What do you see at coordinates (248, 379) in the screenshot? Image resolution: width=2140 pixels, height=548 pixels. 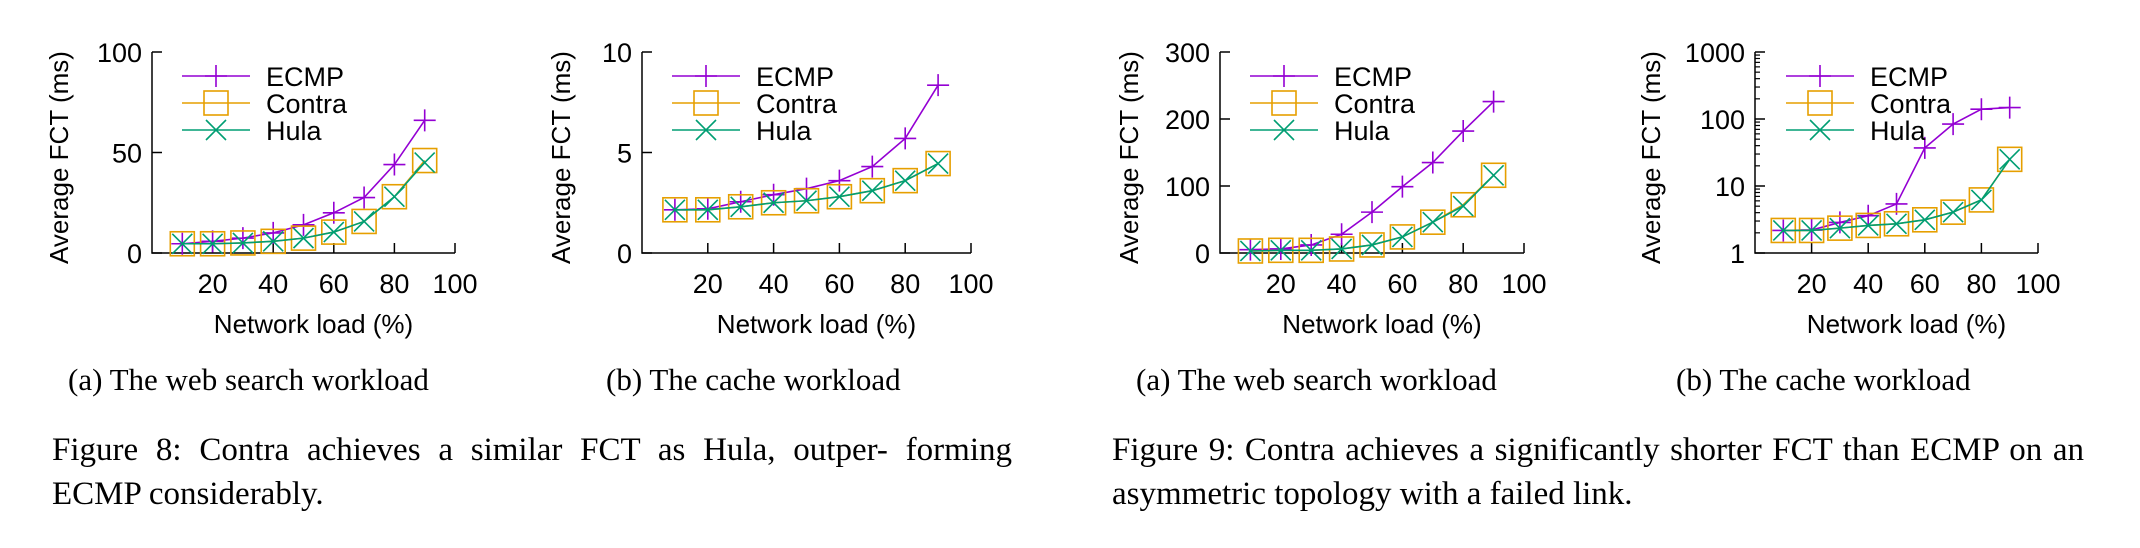 I see `subcaption-fig8-a: (a) The web search workload` at bounding box center [248, 379].